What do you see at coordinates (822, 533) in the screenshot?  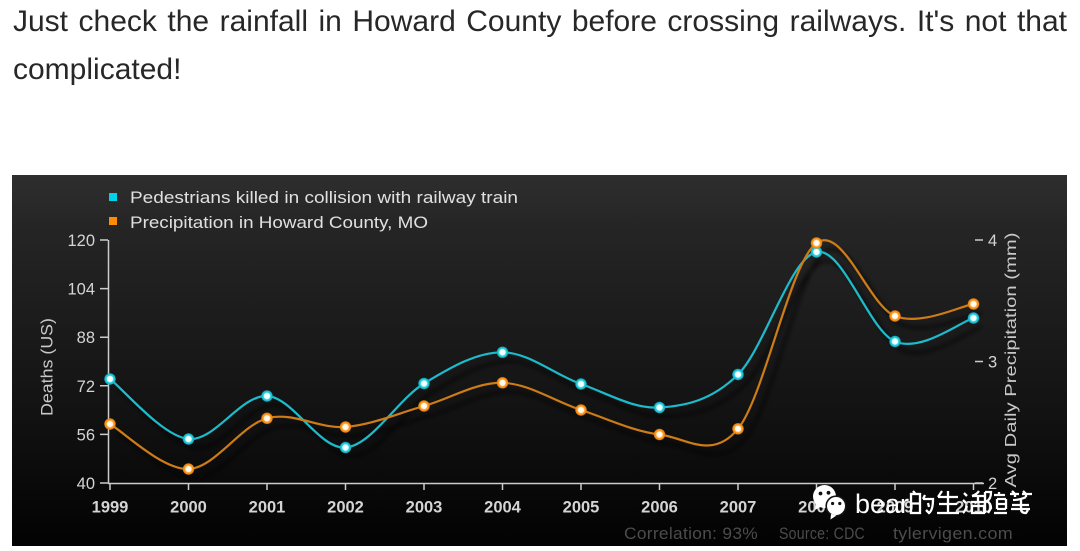 I see `svg-text: Source: CDC` at bounding box center [822, 533].